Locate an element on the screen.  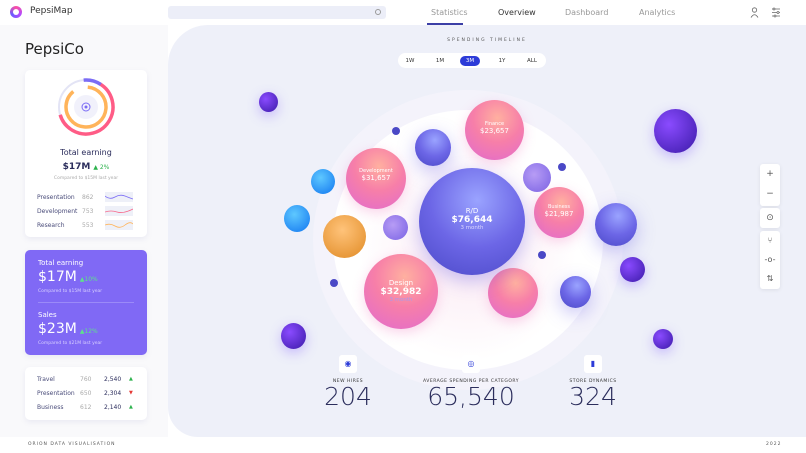
swap-icon: ⇅ is located at coordinates (770, 278).